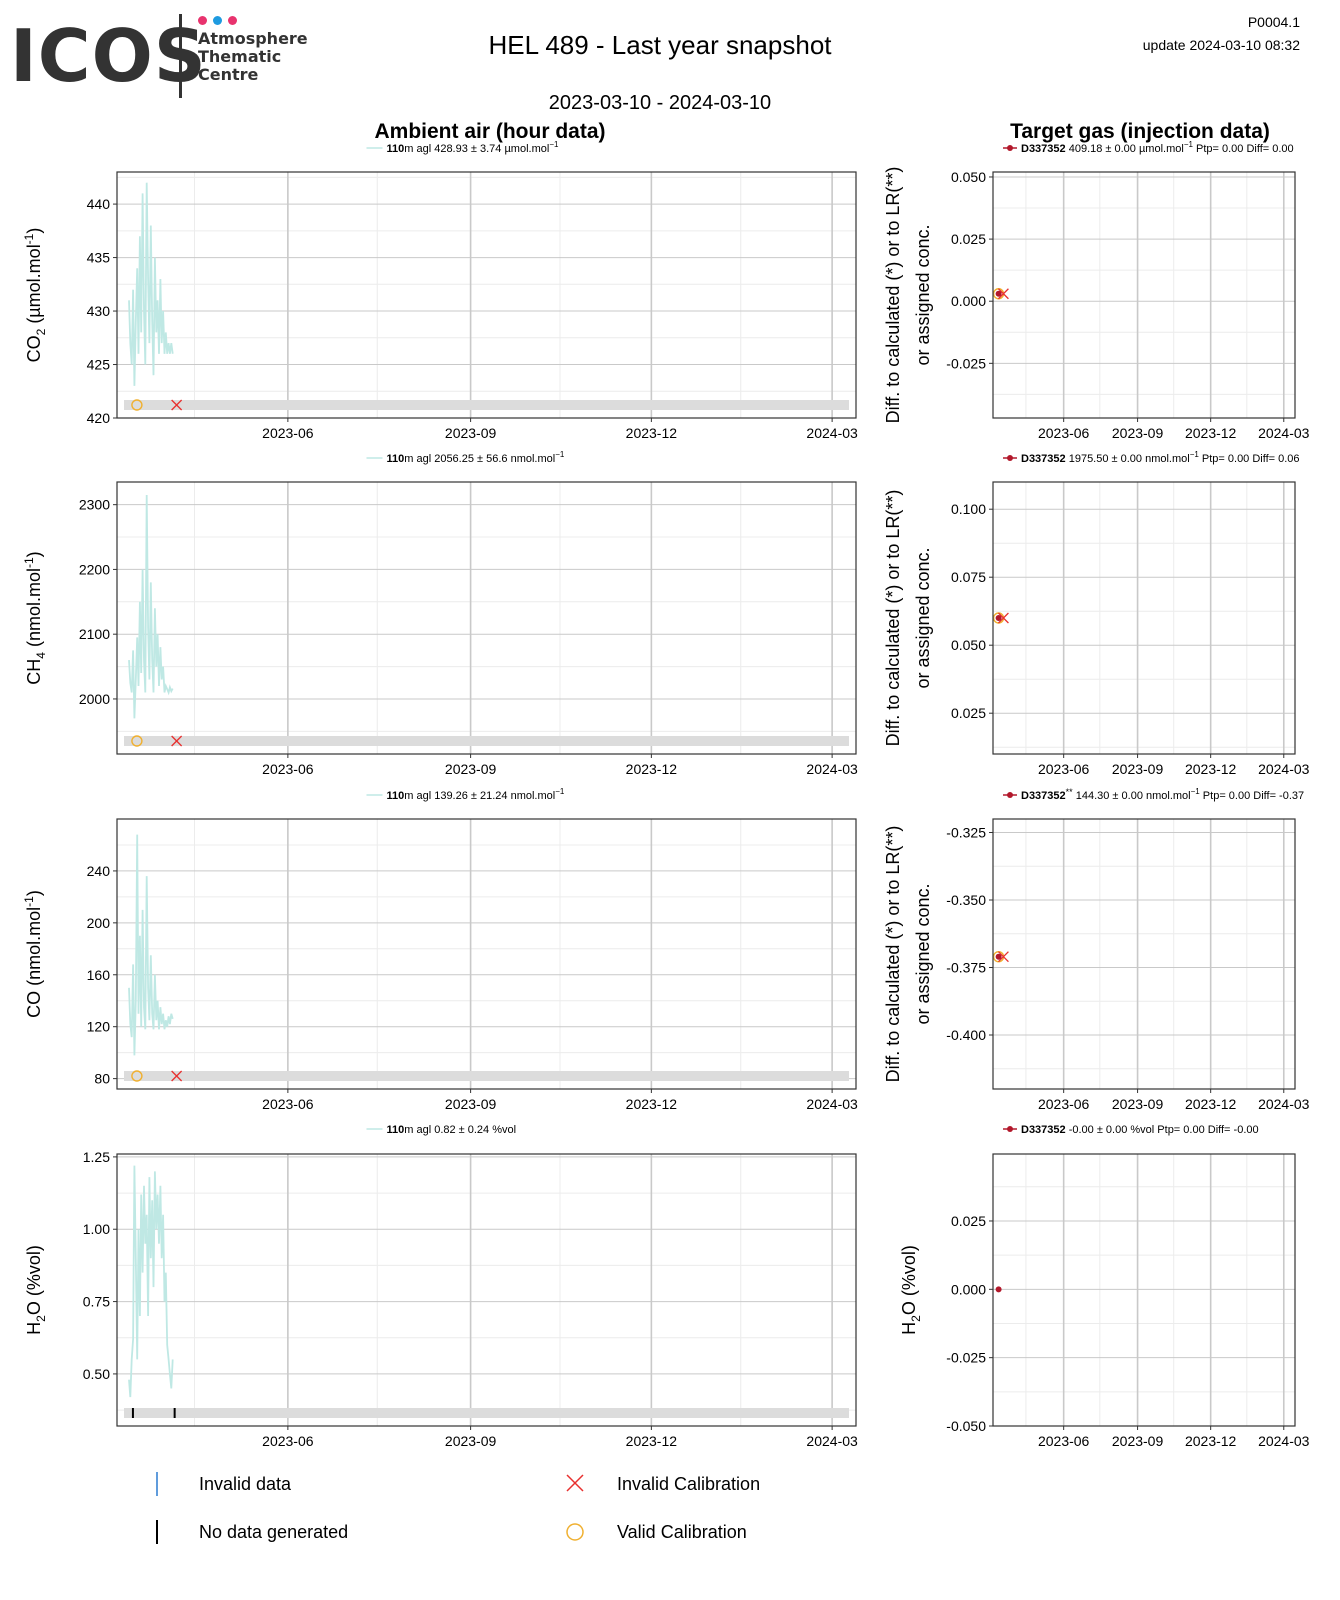 The width and height of the screenshot is (1340, 1600). Describe the element at coordinates (240, 56) in the screenshot. I see `logo-sub-line: Thematic` at that location.